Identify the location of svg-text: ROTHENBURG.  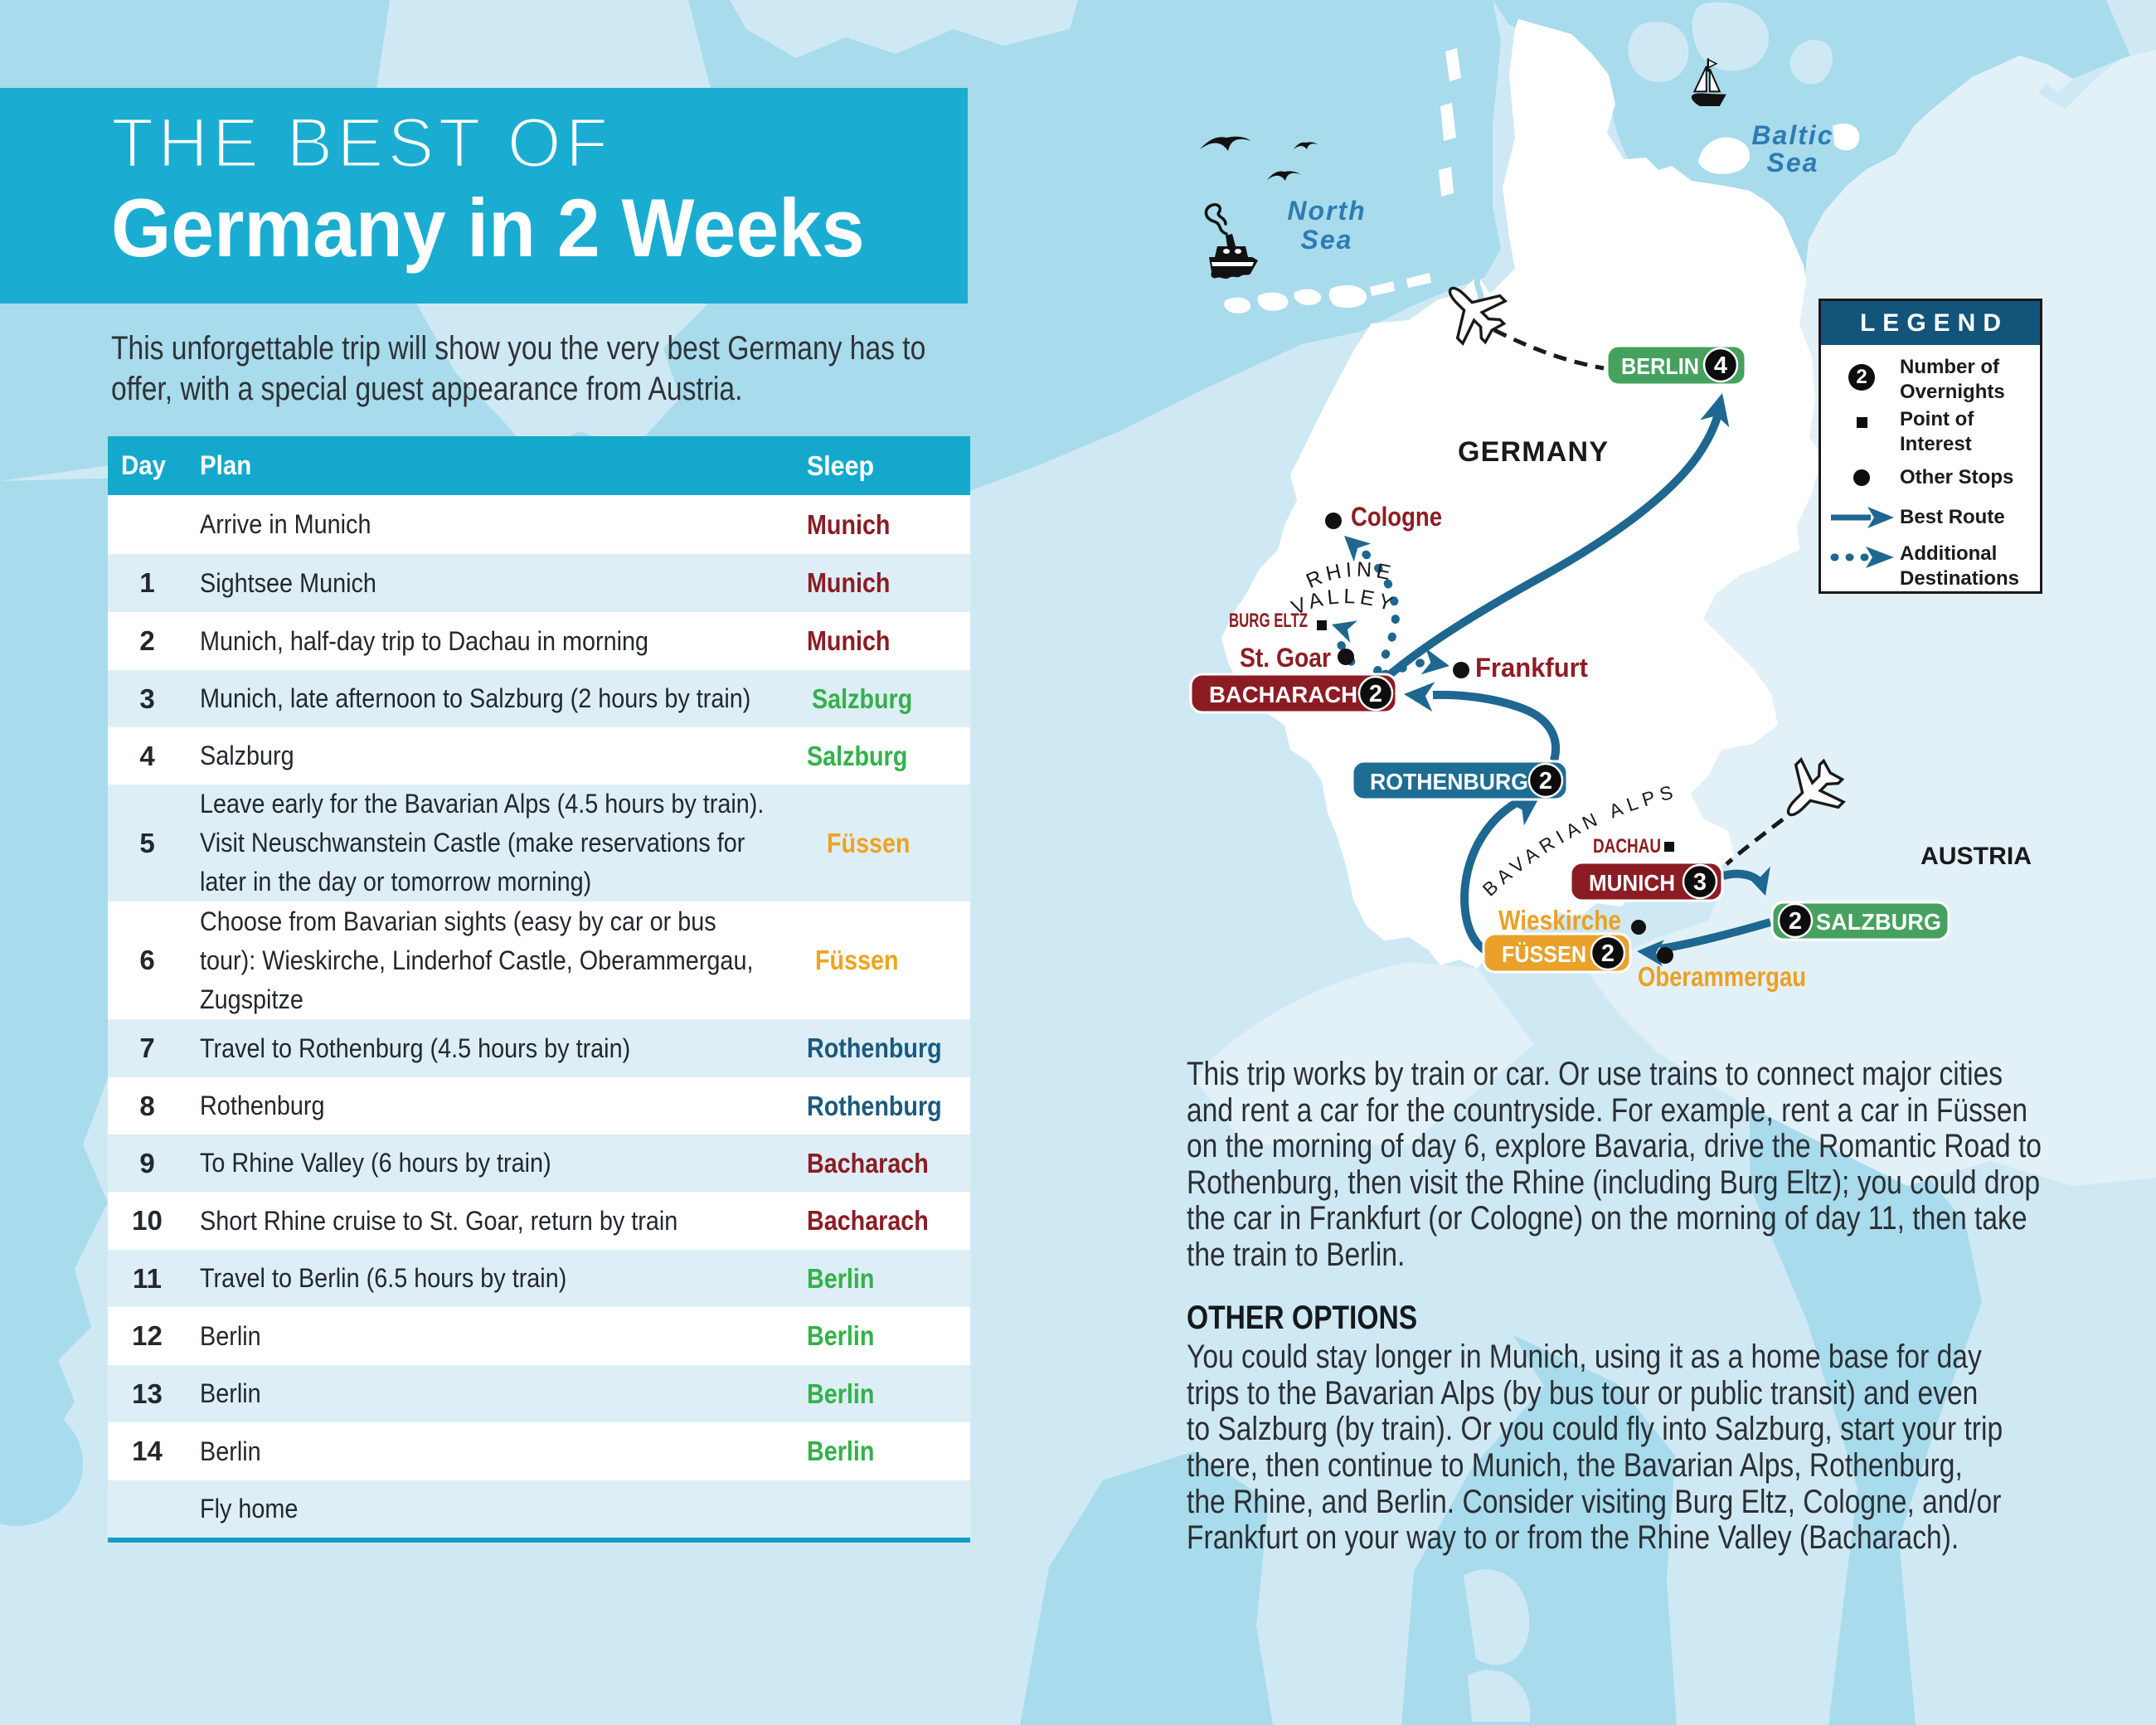
(1449, 782).